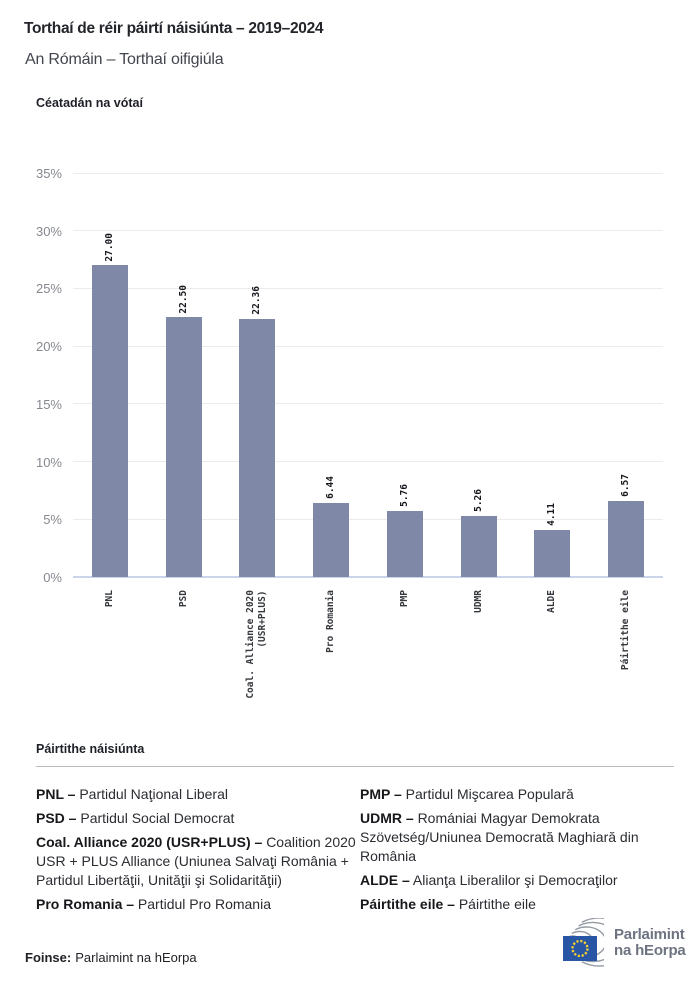 Image resolution: width=700 pixels, height=982 pixels. Describe the element at coordinates (649, 934) in the screenshot. I see `logo-wordmark-line1: Parlaimint` at that location.